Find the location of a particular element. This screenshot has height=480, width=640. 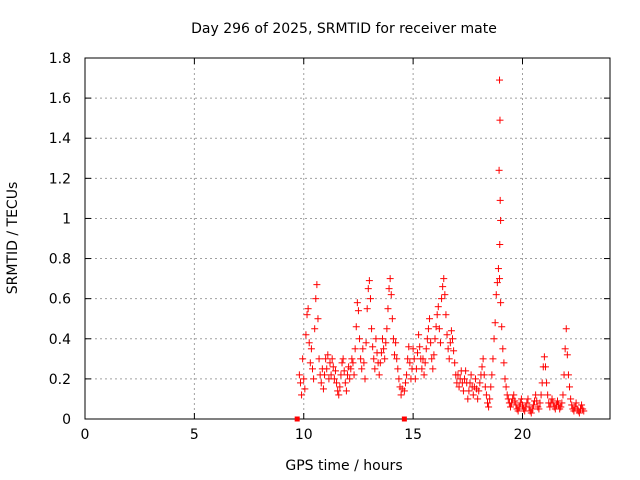

gap-marker is located at coordinates (297, 419).